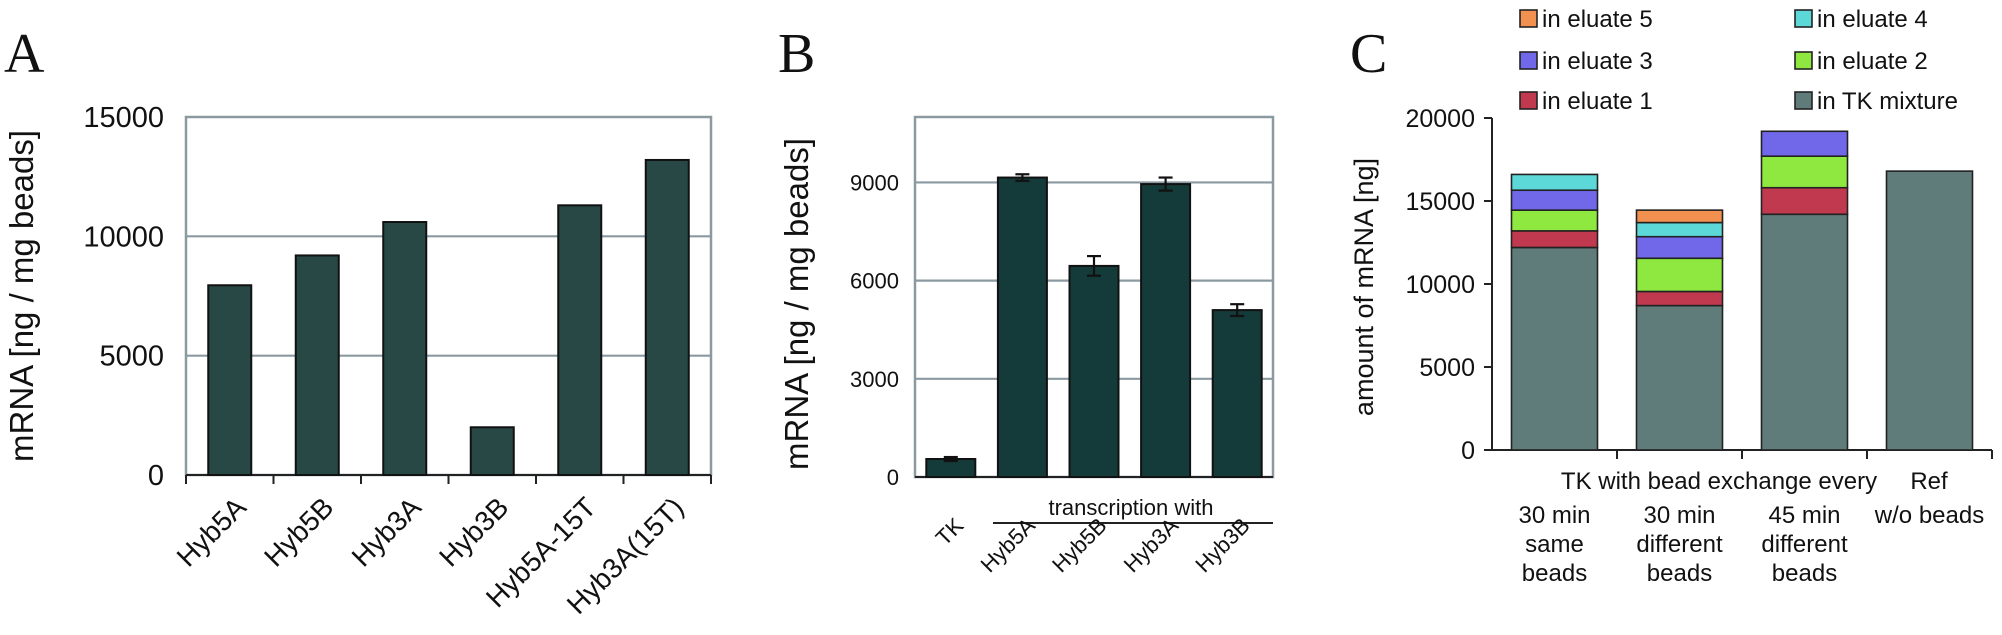 This screenshot has height=635, width=2002. Describe the element at coordinates (1468, 451) in the screenshot. I see `panel-c-ytick-label: 0` at that location.